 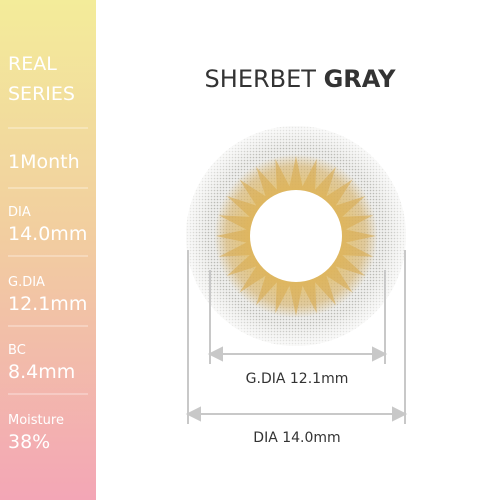 What do you see at coordinates (297, 379) in the screenshot?
I see `gdia-label: G.DIA 12.1mm` at bounding box center [297, 379].